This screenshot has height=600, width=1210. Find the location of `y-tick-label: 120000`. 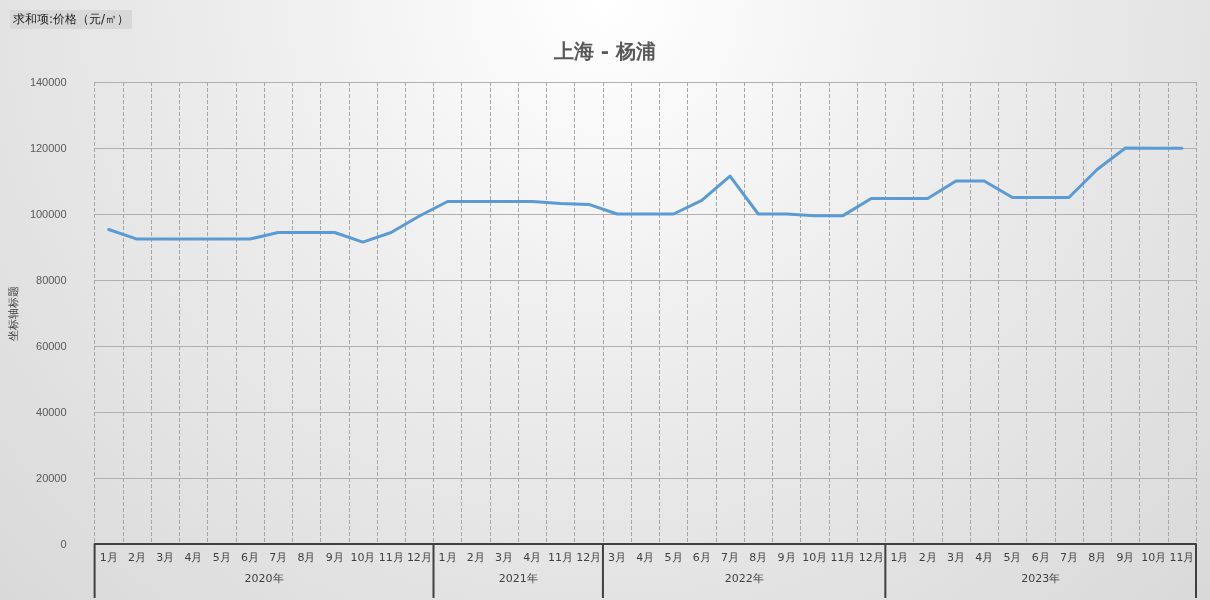

y-tick-label: 120000 is located at coordinates (48, 148).